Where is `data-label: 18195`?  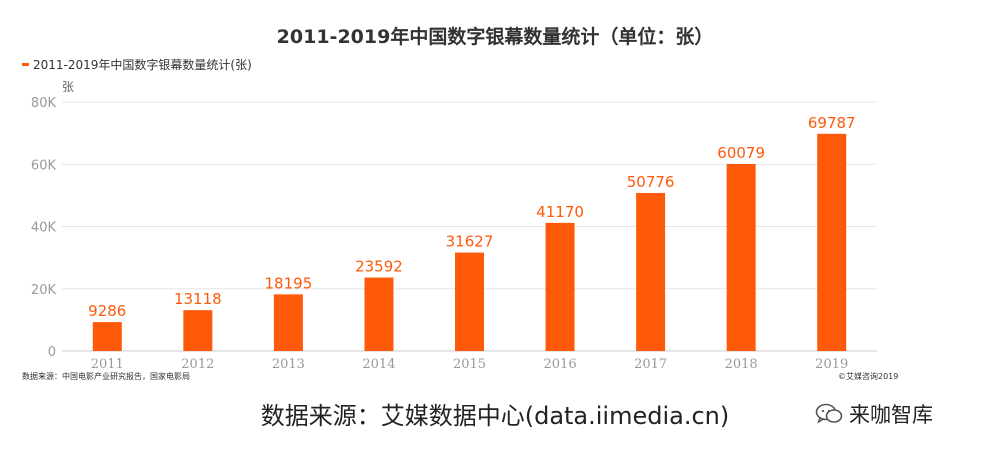 data-label: 18195 is located at coordinates (289, 283).